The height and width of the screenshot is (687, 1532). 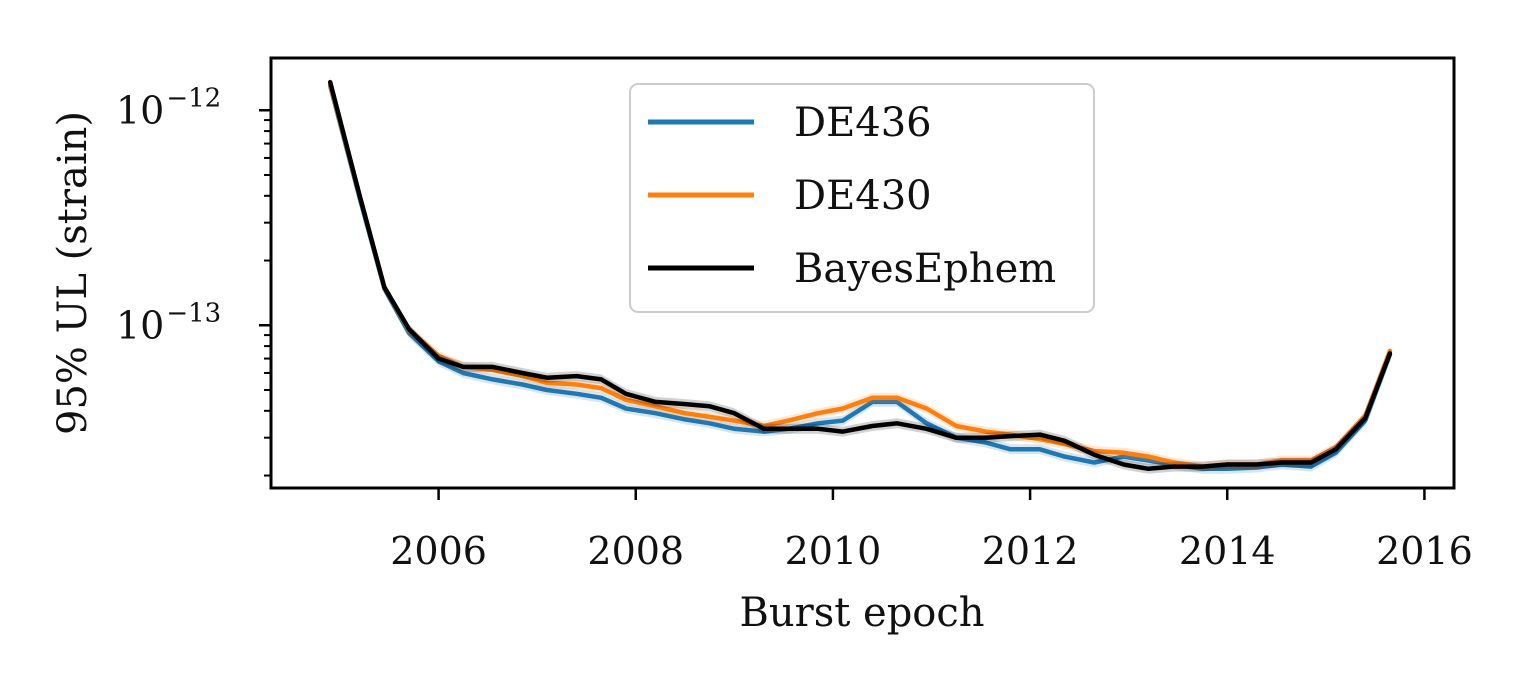 What do you see at coordinates (168, 107) in the screenshot?
I see `y-tick-label: 10−12` at bounding box center [168, 107].